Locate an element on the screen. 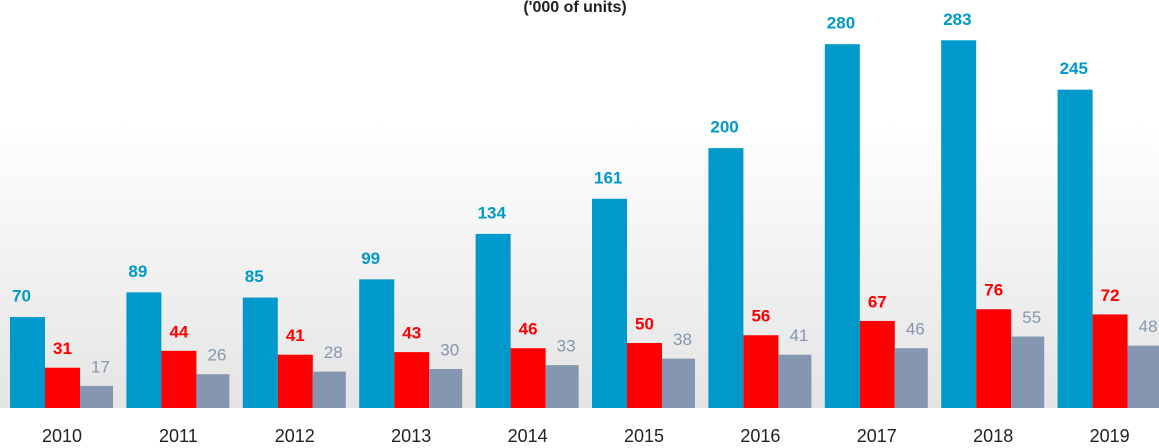 The width and height of the screenshot is (1159, 448). x-tick-label: 2018 is located at coordinates (993, 436).